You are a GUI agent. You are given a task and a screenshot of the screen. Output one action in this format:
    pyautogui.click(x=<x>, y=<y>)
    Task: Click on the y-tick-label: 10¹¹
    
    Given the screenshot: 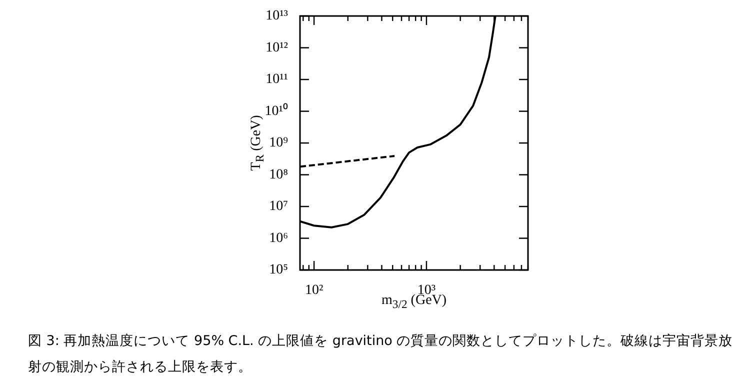 What is the action you would take?
    pyautogui.click(x=277, y=80)
    